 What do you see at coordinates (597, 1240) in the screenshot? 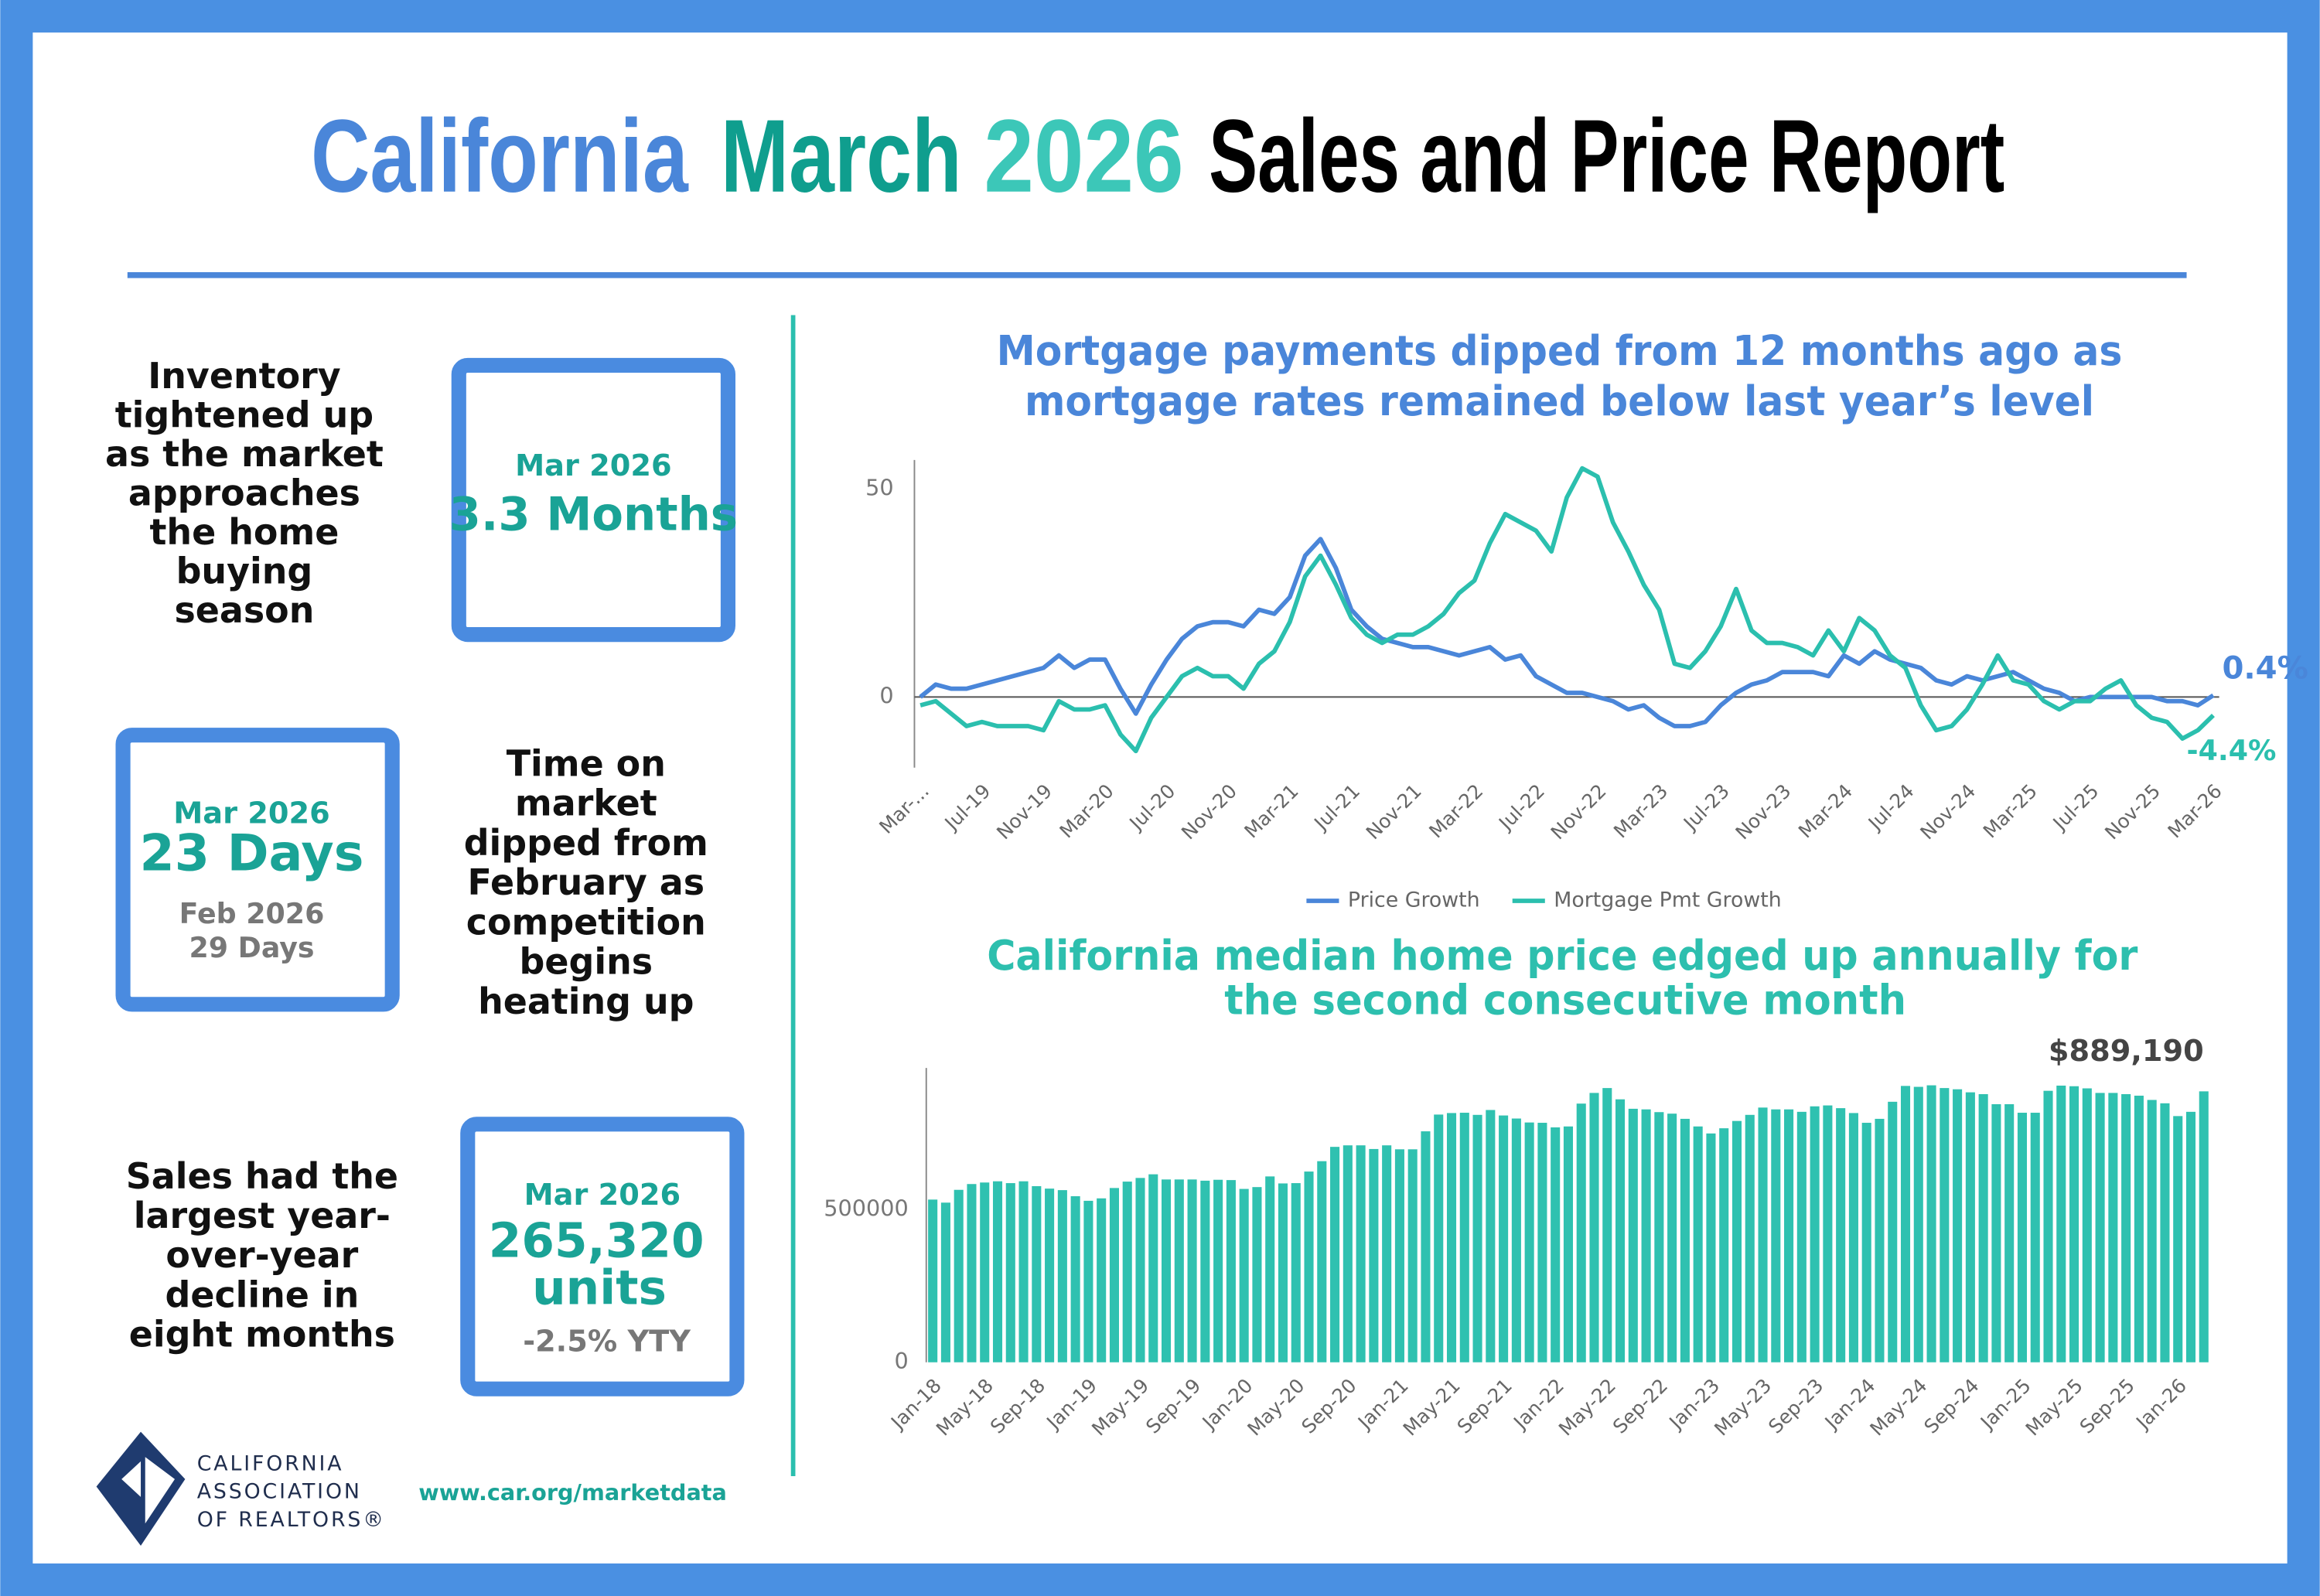
I see `stat-text: 265,320` at bounding box center [597, 1240].